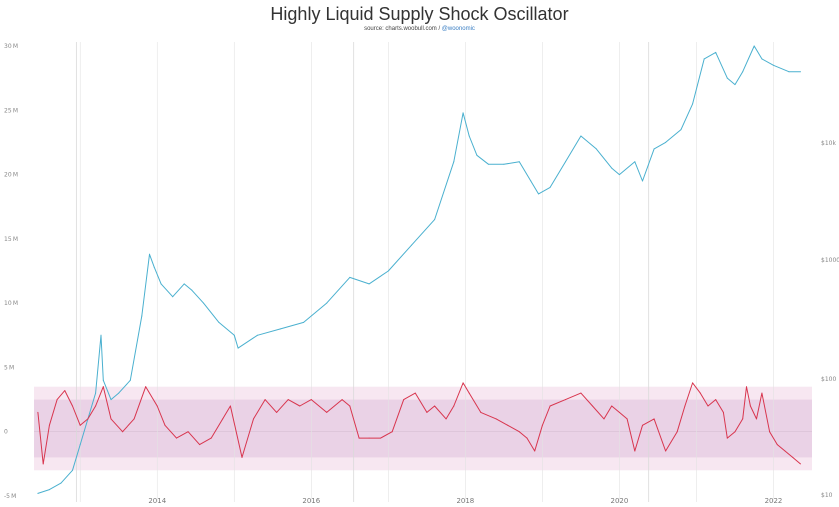  I want to click on x-tick-label: 2014, so click(157, 501).